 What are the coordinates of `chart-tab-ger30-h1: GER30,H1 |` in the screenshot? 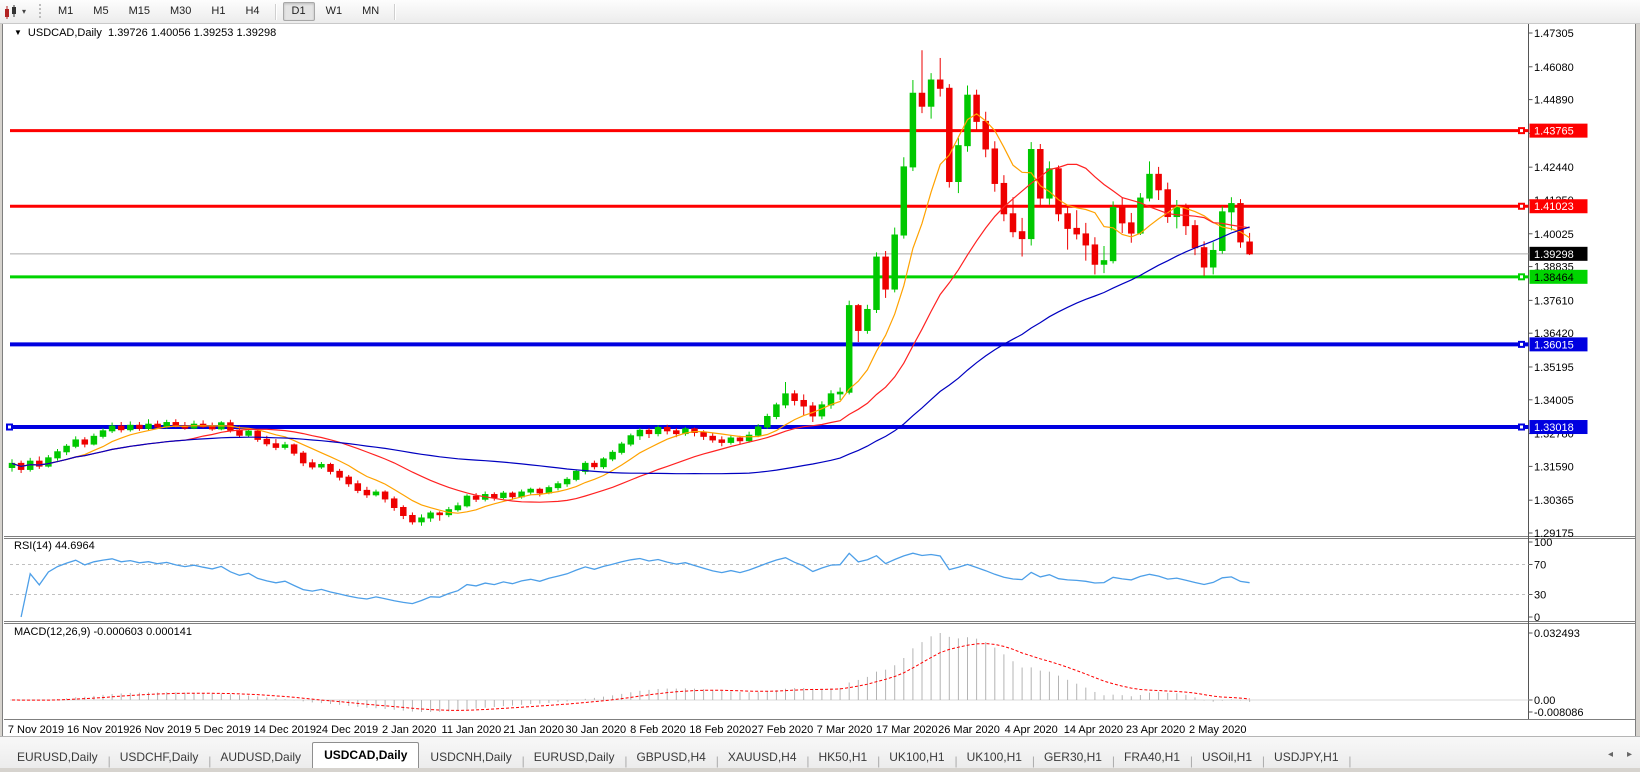 It's located at (1074, 757).